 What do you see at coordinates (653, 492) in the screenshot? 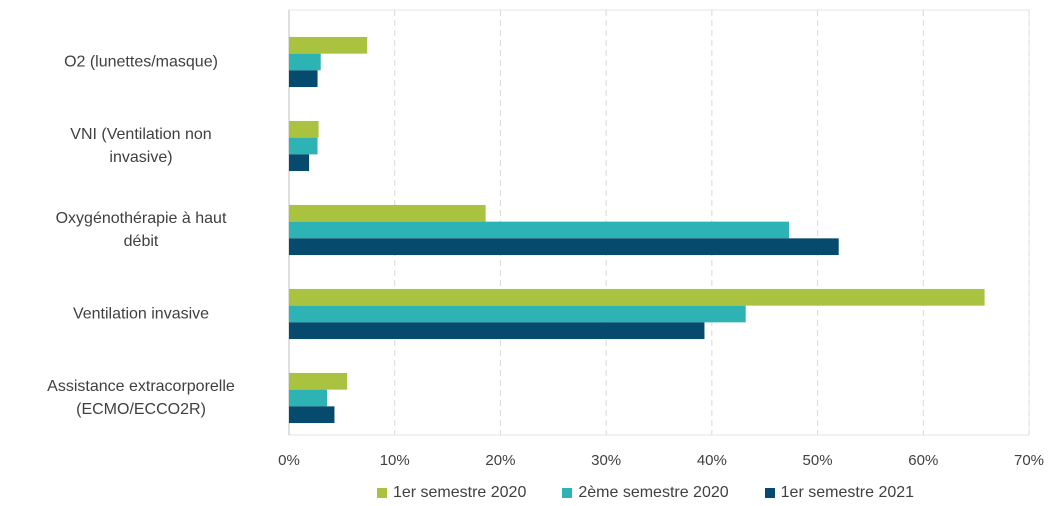
I see `legend-label: 2ème semestre 2020` at bounding box center [653, 492].